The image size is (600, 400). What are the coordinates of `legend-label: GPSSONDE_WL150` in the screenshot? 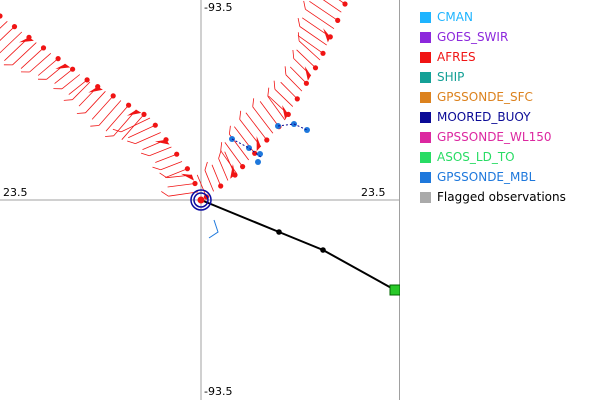 It's located at (494, 137).